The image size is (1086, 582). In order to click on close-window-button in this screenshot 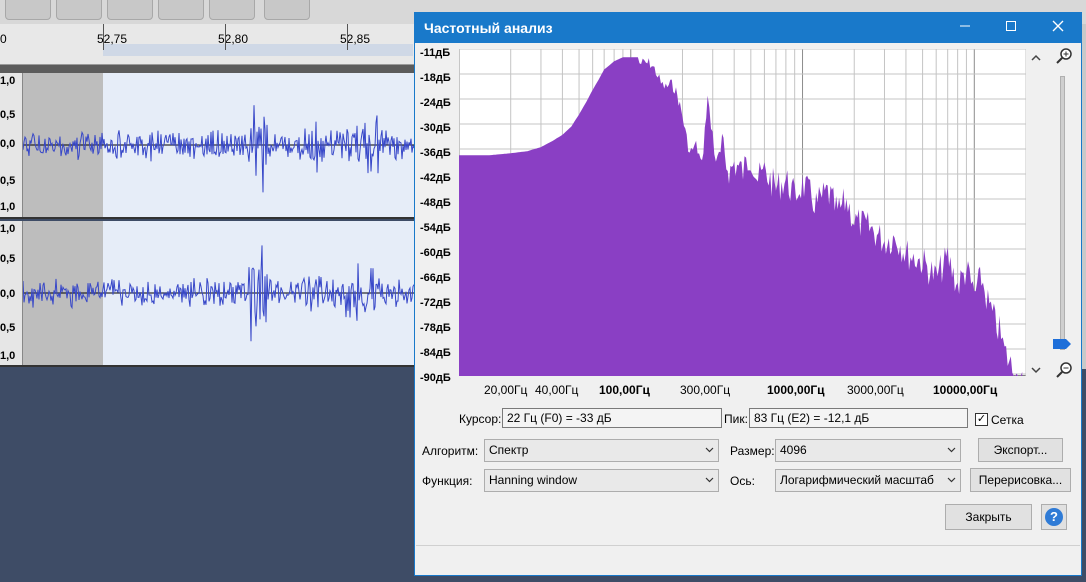, I will do `click(1058, 28)`.